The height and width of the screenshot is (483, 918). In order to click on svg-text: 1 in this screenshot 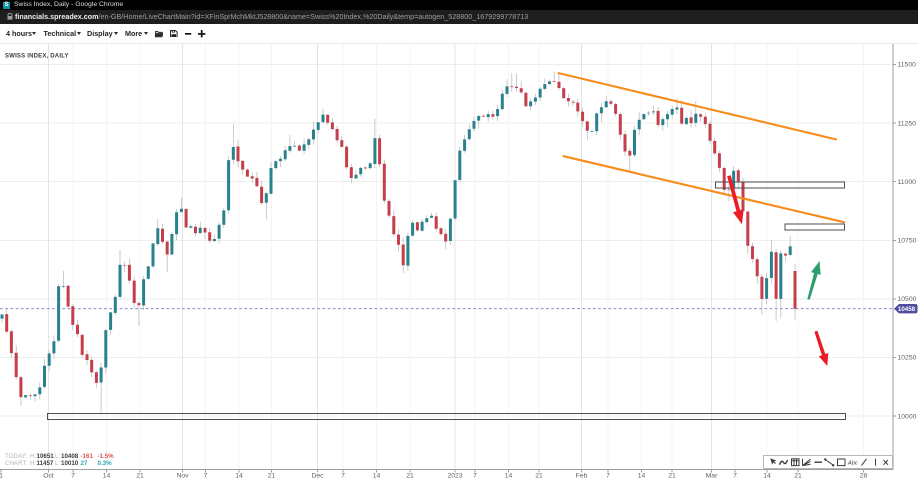, I will do `click(1, 476)`.